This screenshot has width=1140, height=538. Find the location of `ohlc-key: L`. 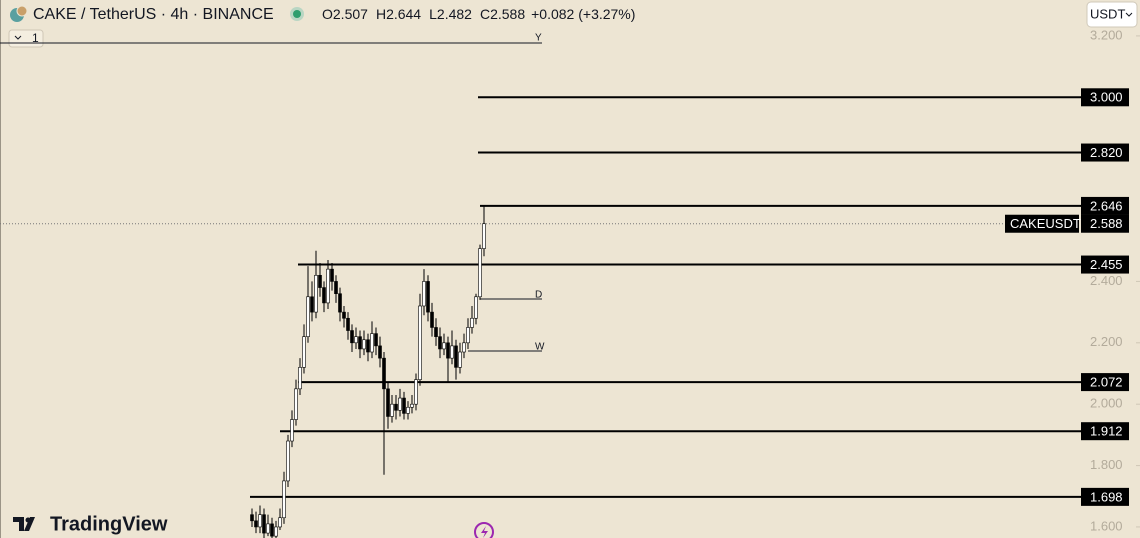

ohlc-key: L is located at coordinates (433, 14).